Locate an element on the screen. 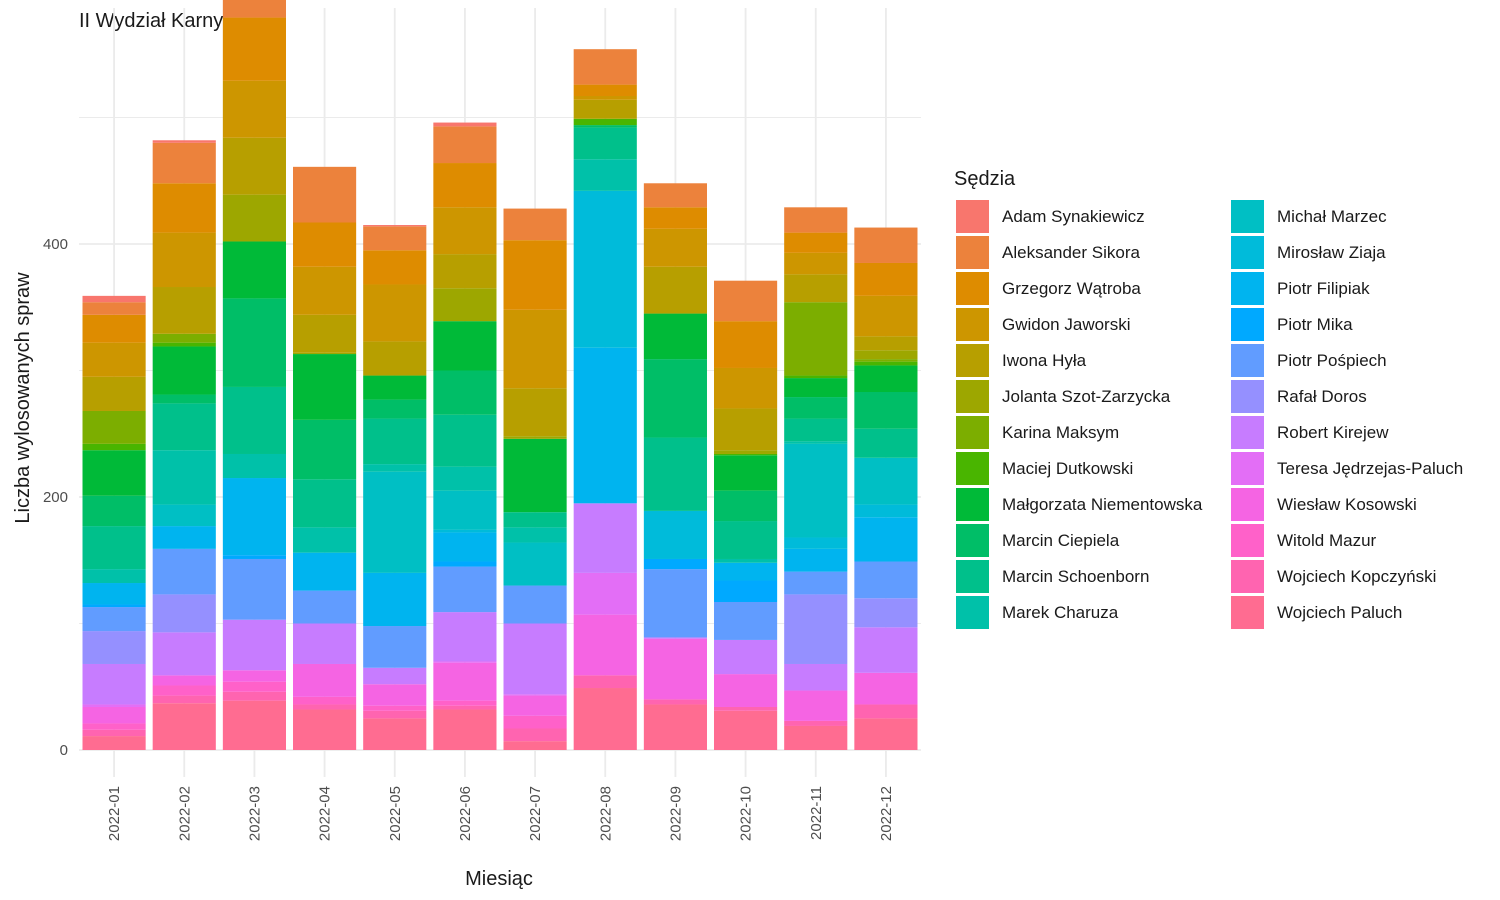 The width and height of the screenshot is (1500, 900). legend-label: Wiesław Kosowski is located at coordinates (1347, 504).